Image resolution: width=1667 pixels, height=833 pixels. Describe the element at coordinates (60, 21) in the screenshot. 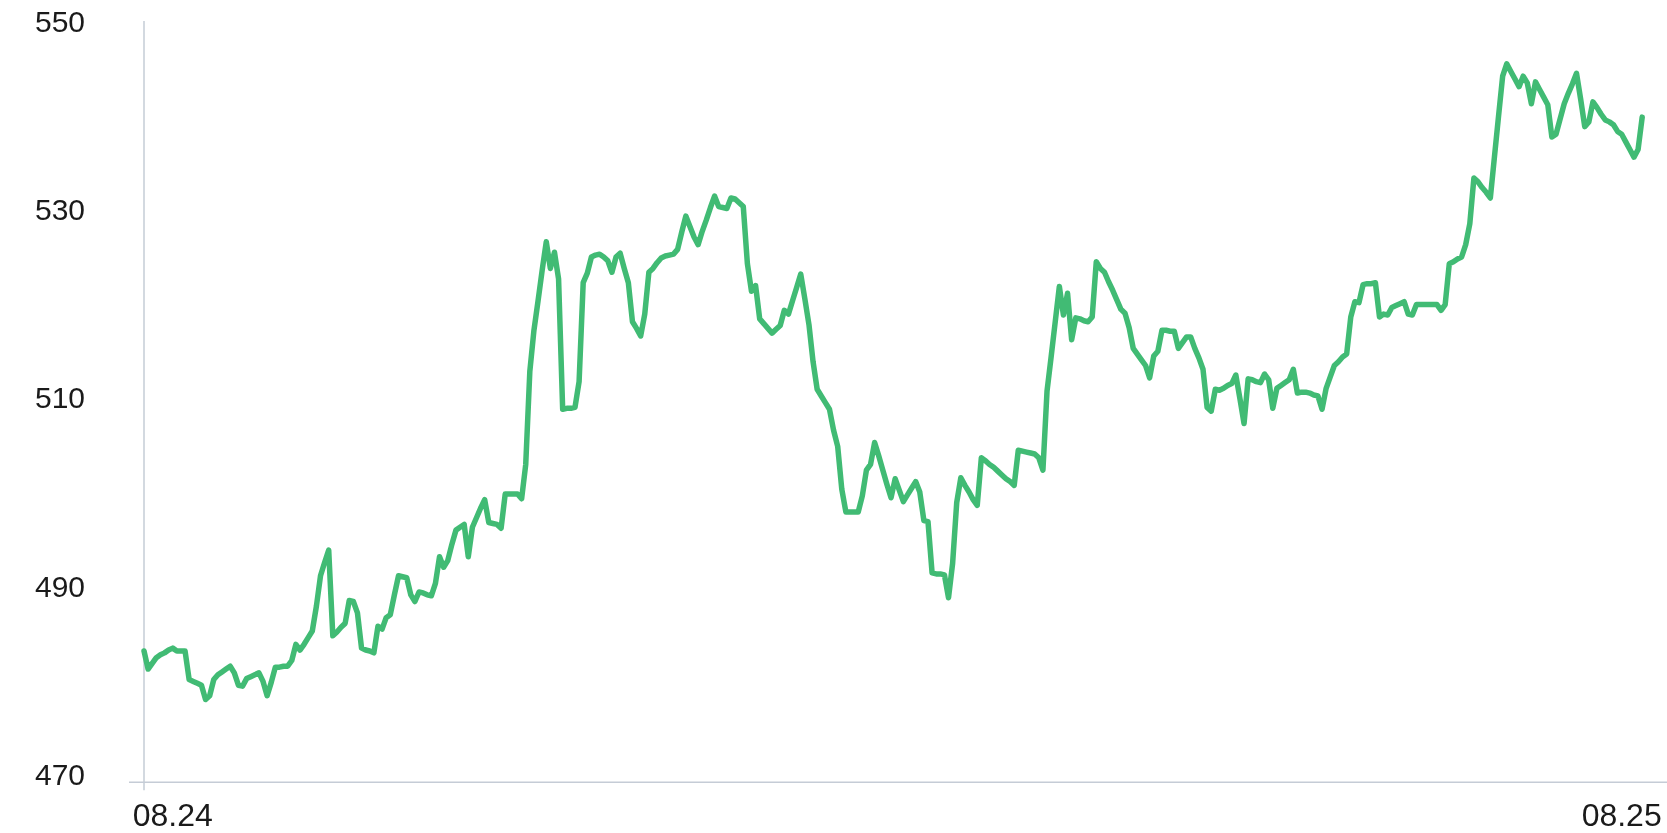

I see `y-tick-label: 550` at that location.